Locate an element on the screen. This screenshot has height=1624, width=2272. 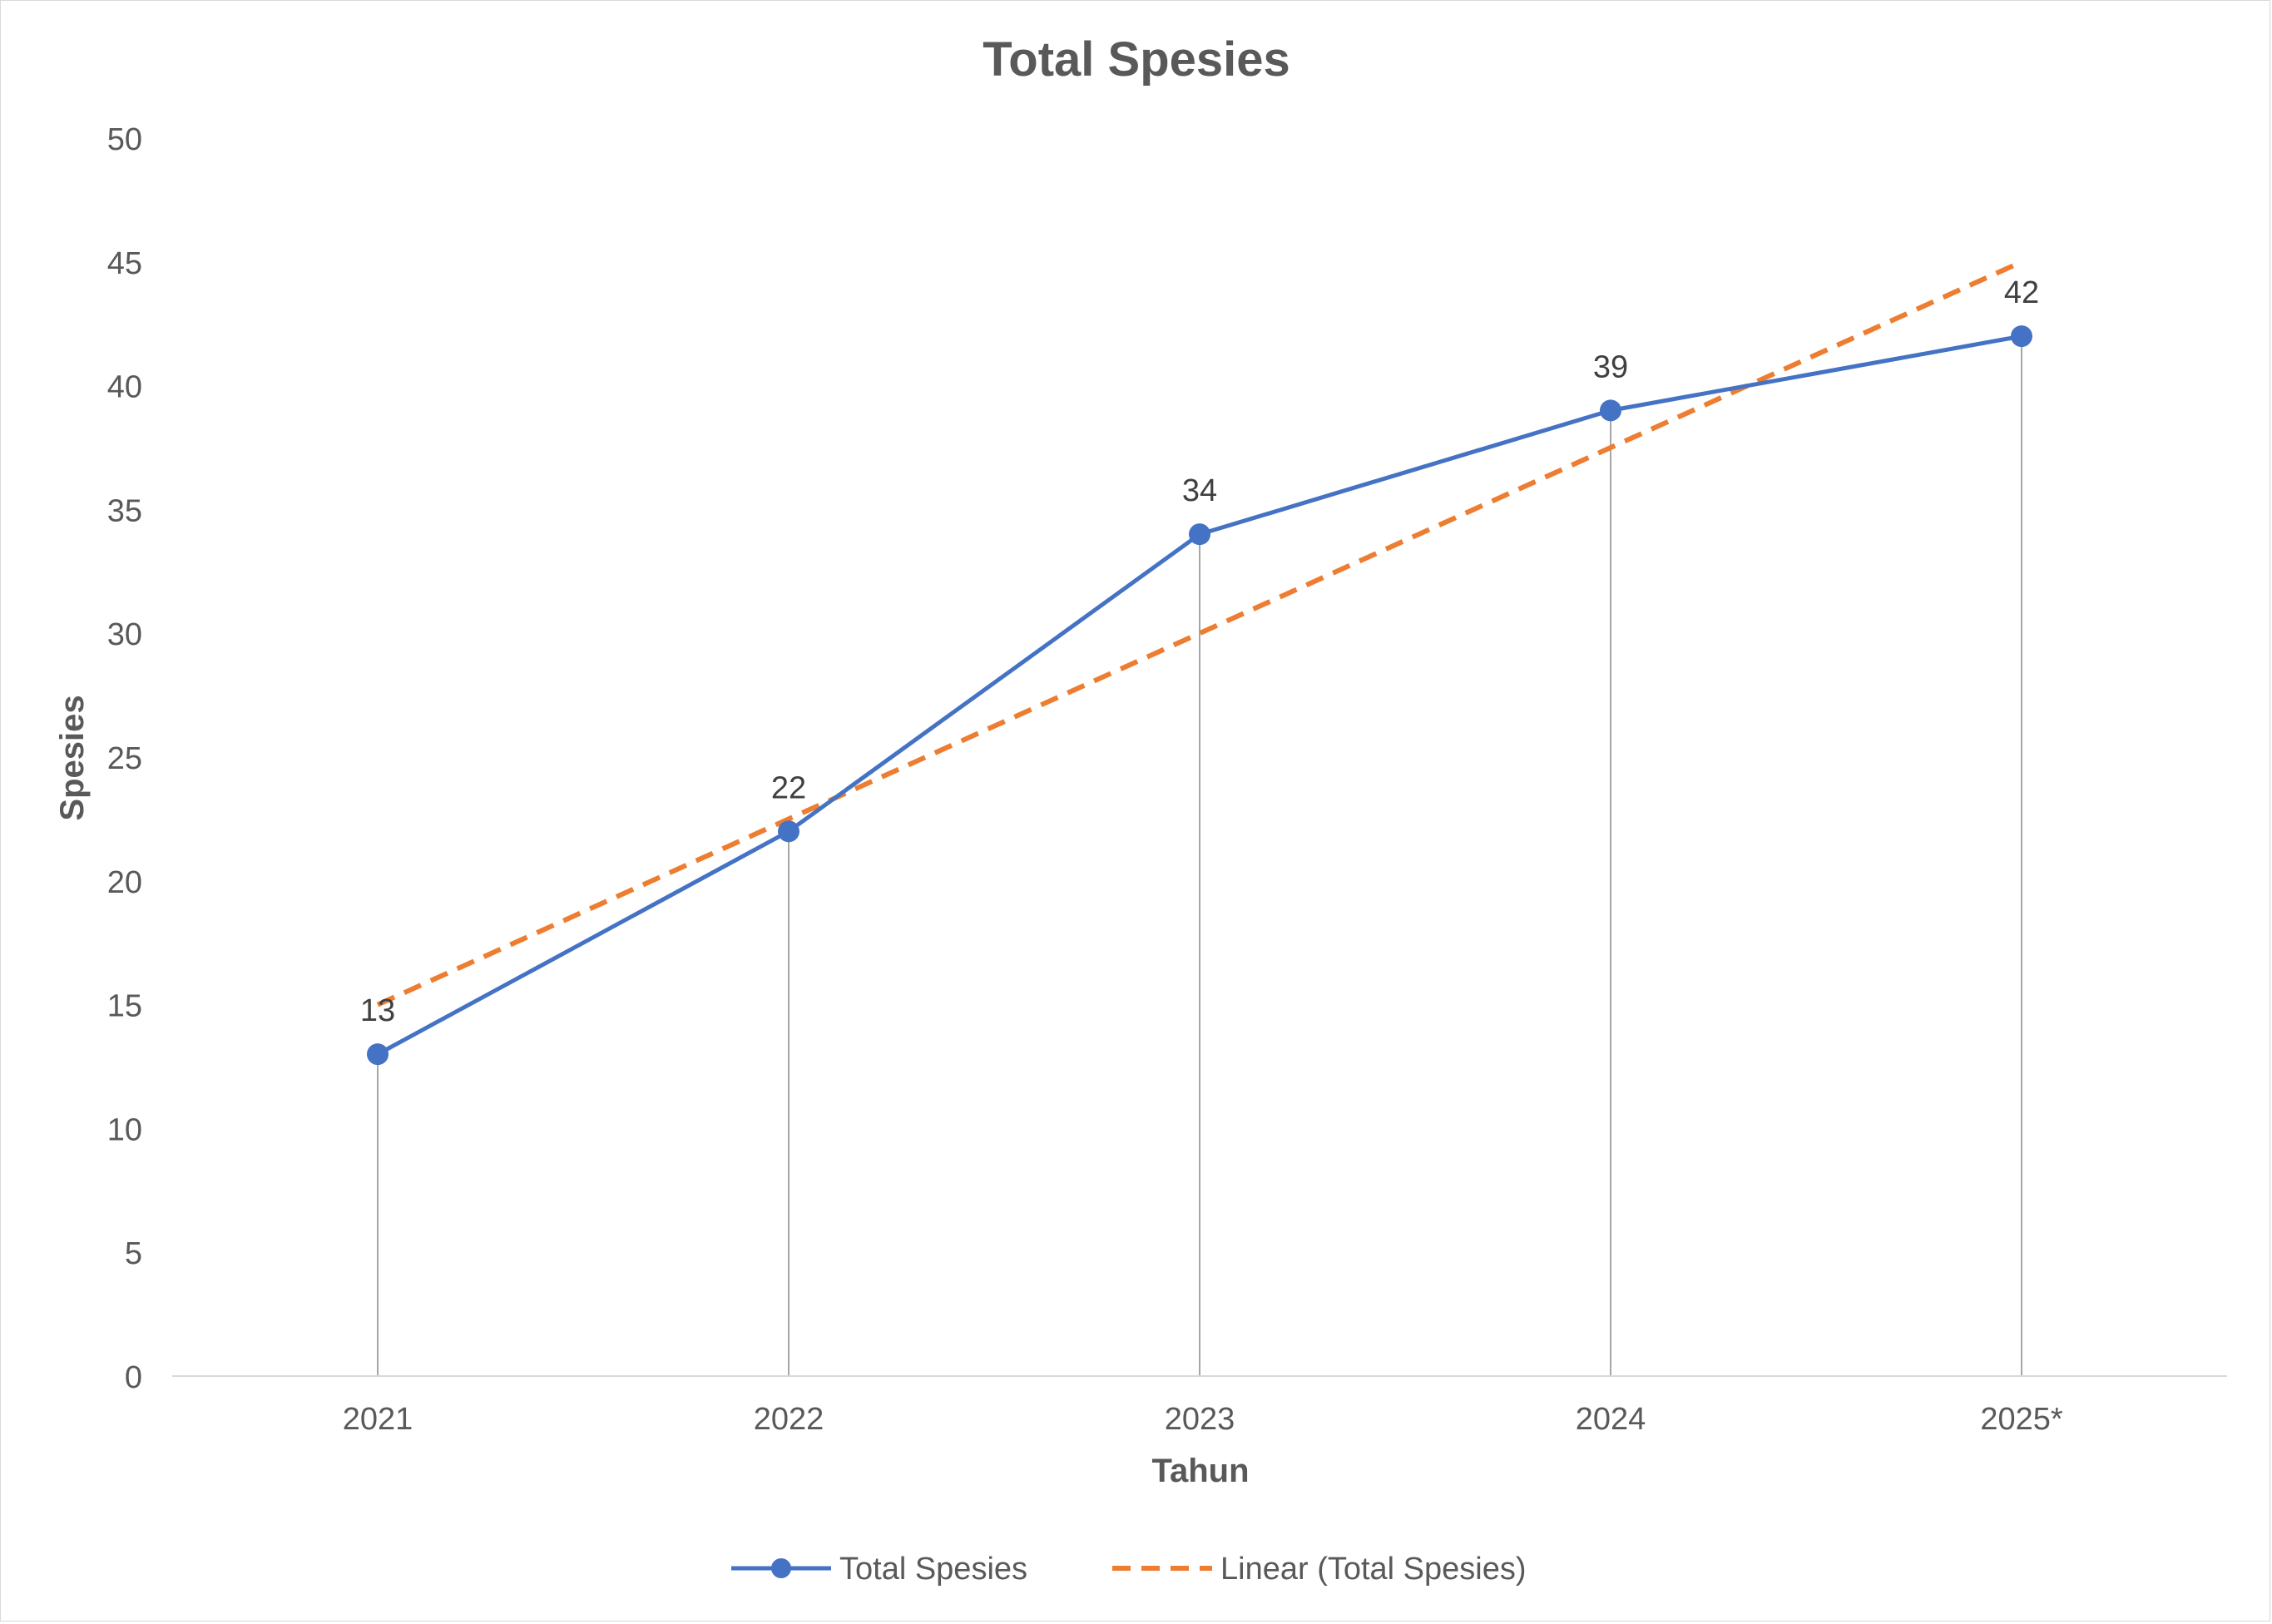
legend-item-series: Total Spesies is located at coordinates (879, 1570).